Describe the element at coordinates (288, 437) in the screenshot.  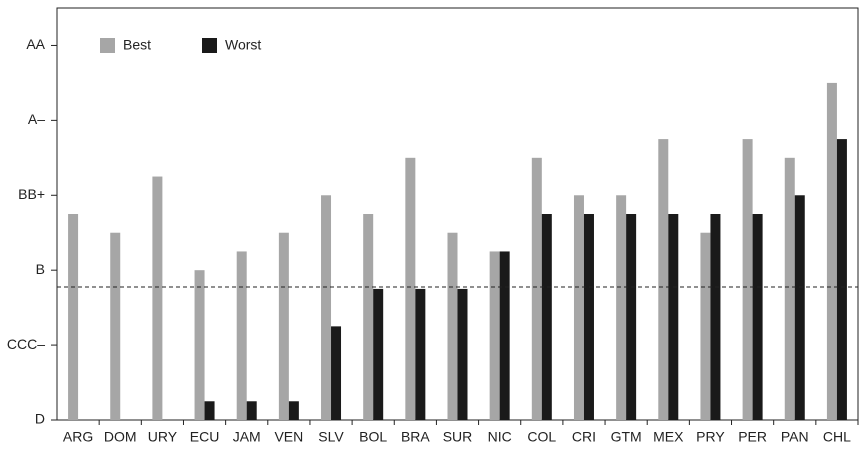
I see `x-tick-label: VEN` at that location.